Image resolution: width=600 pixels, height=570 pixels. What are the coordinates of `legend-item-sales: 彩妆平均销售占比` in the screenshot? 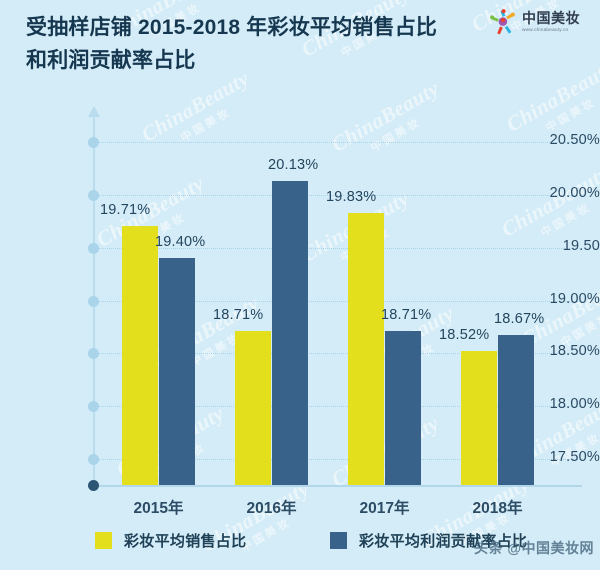 It's located at (170, 540).